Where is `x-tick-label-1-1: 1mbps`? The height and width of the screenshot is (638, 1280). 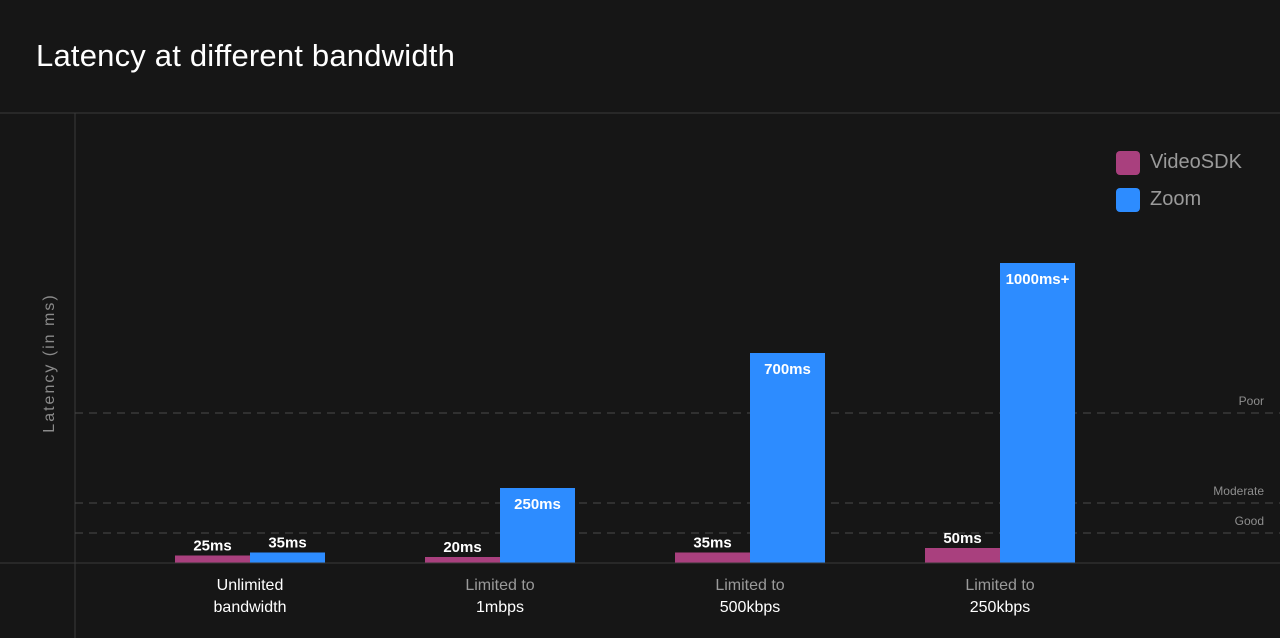 x-tick-label-1-1: 1mbps is located at coordinates (500, 607).